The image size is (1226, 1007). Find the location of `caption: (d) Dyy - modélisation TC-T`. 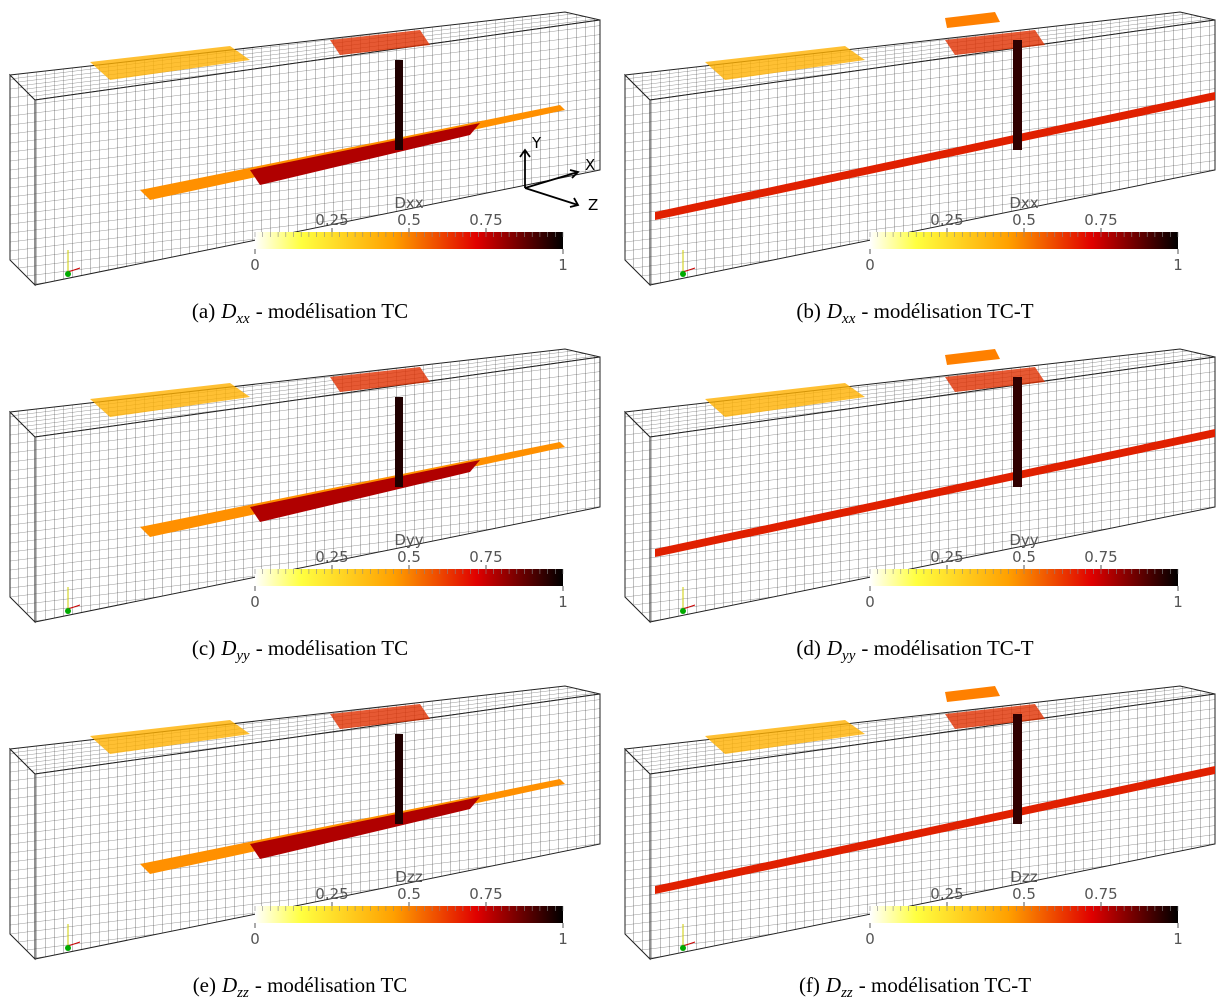

caption: (d) Dyy - modélisation TC-T is located at coordinates (914, 650).